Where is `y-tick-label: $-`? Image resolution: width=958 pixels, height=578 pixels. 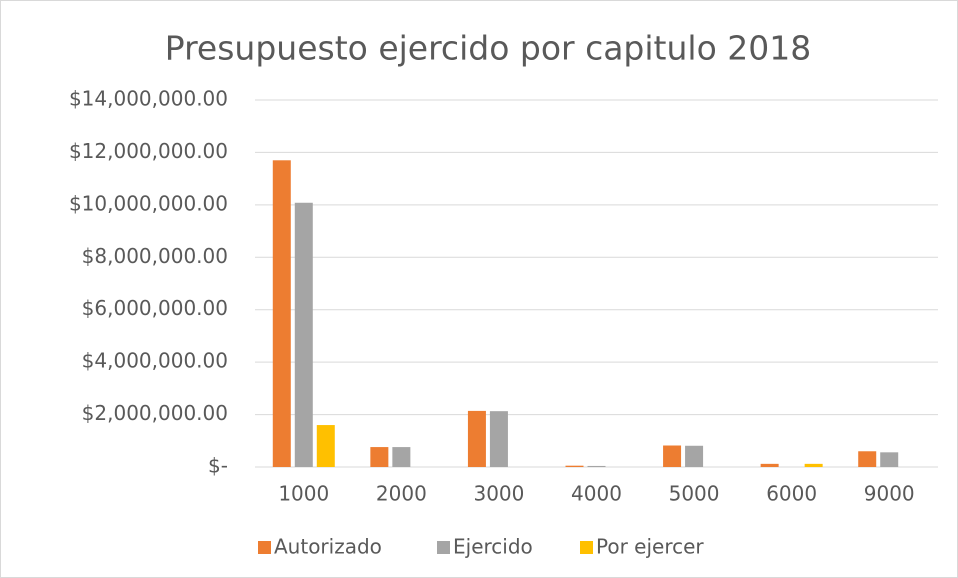 y-tick-label: $- is located at coordinates (218, 466).